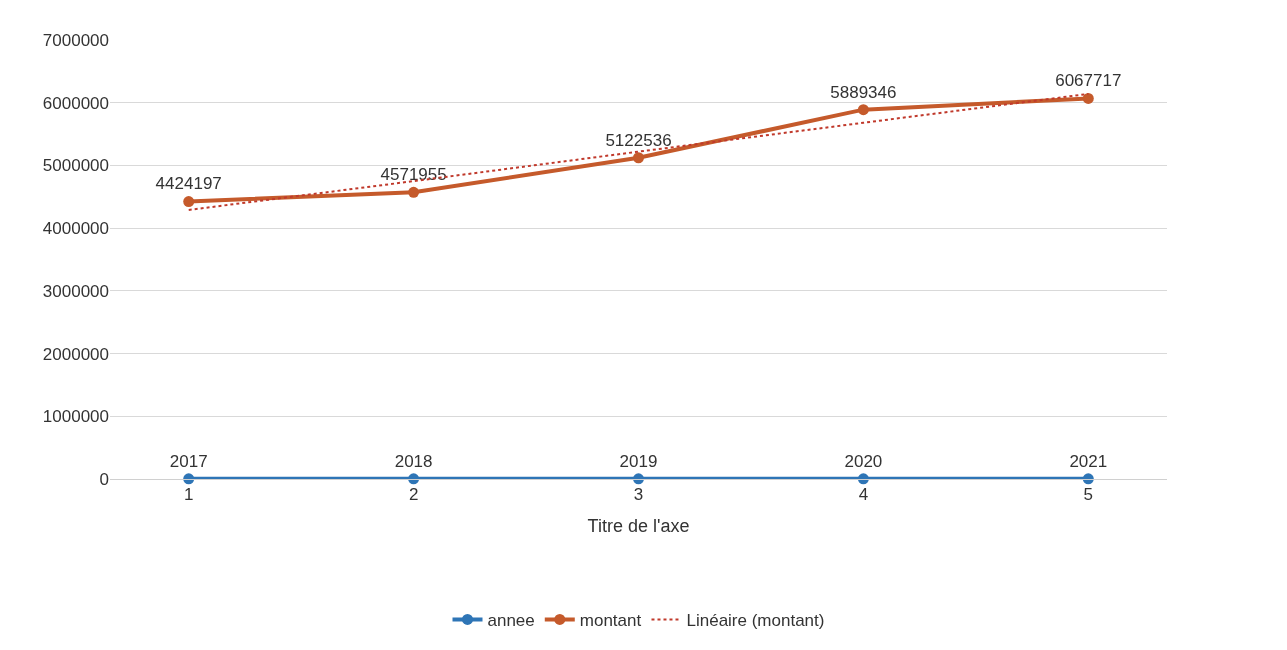 The width and height of the screenshot is (1287, 650). Describe the element at coordinates (638, 495) in the screenshot. I see `x-tick-label: 3` at that location.